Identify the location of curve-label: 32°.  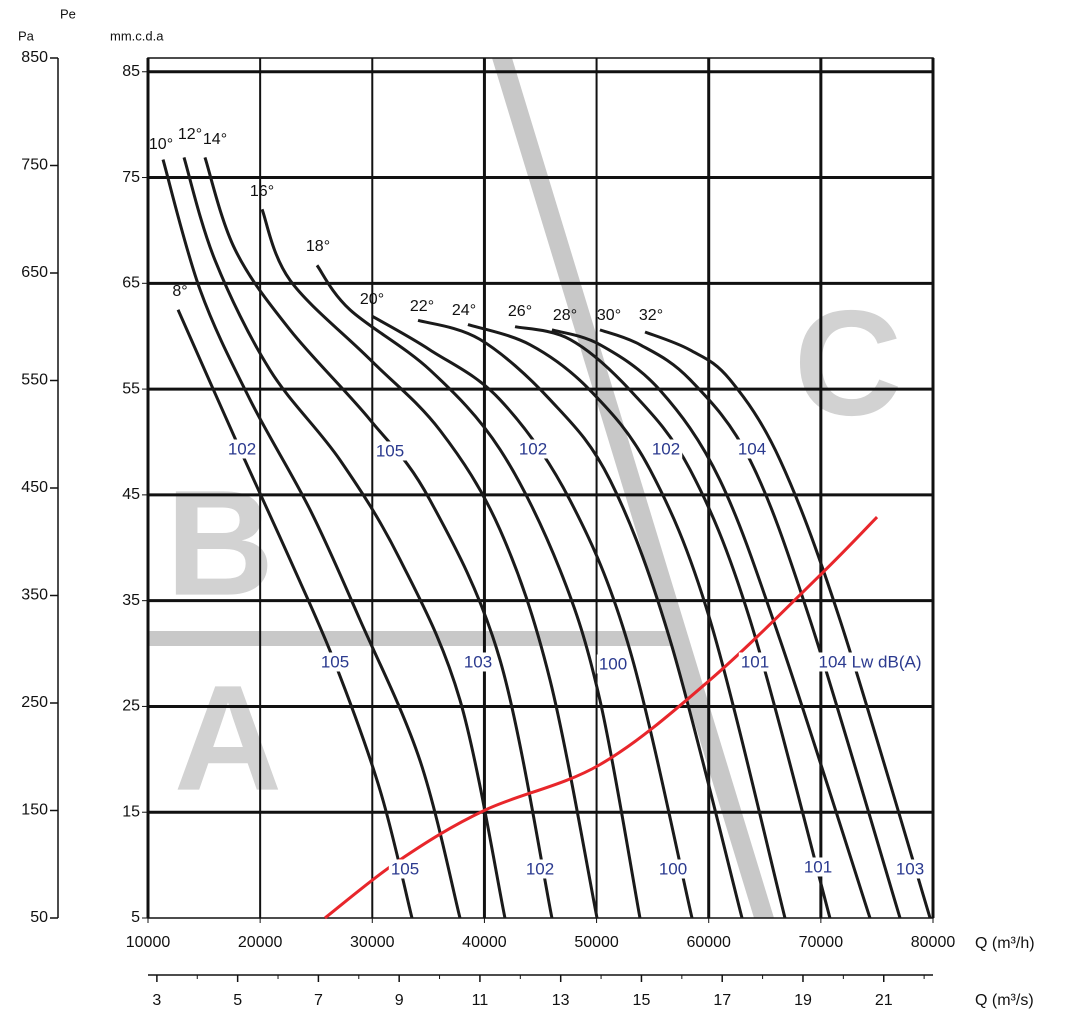
(651, 315).